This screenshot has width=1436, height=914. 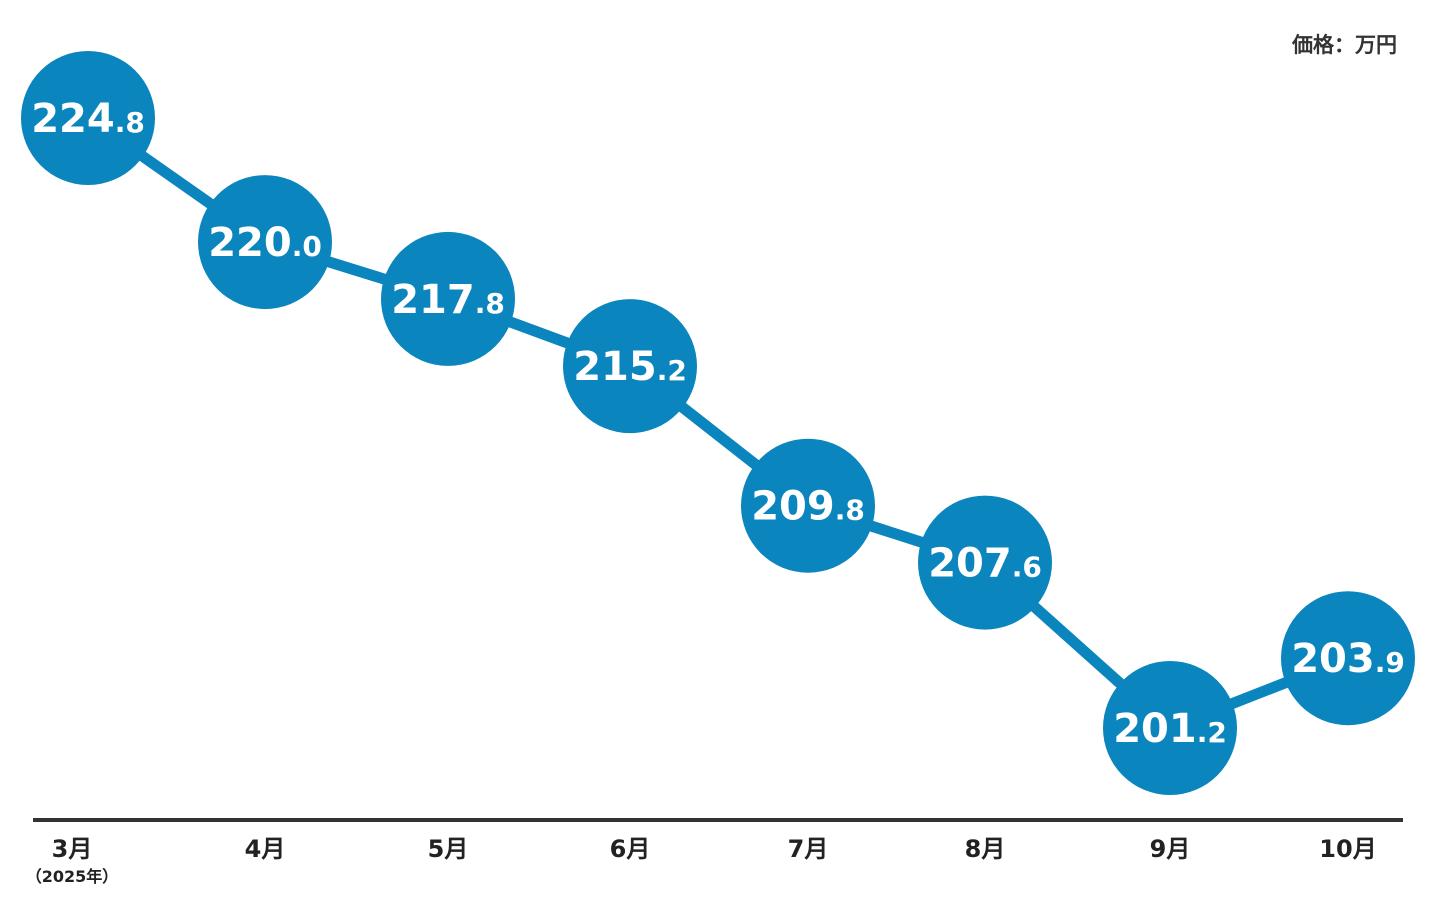 What do you see at coordinates (265, 849) in the screenshot?
I see `x-tick-label: 4月` at bounding box center [265, 849].